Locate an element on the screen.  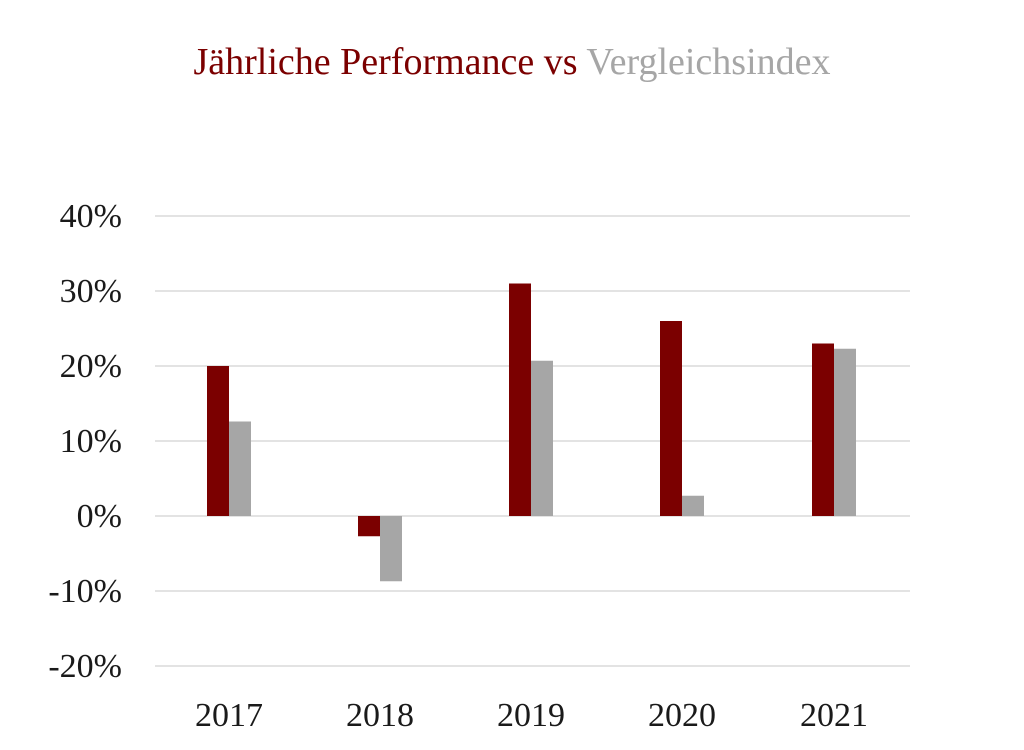
bar-portfolio-2017 is located at coordinates (218, 441).